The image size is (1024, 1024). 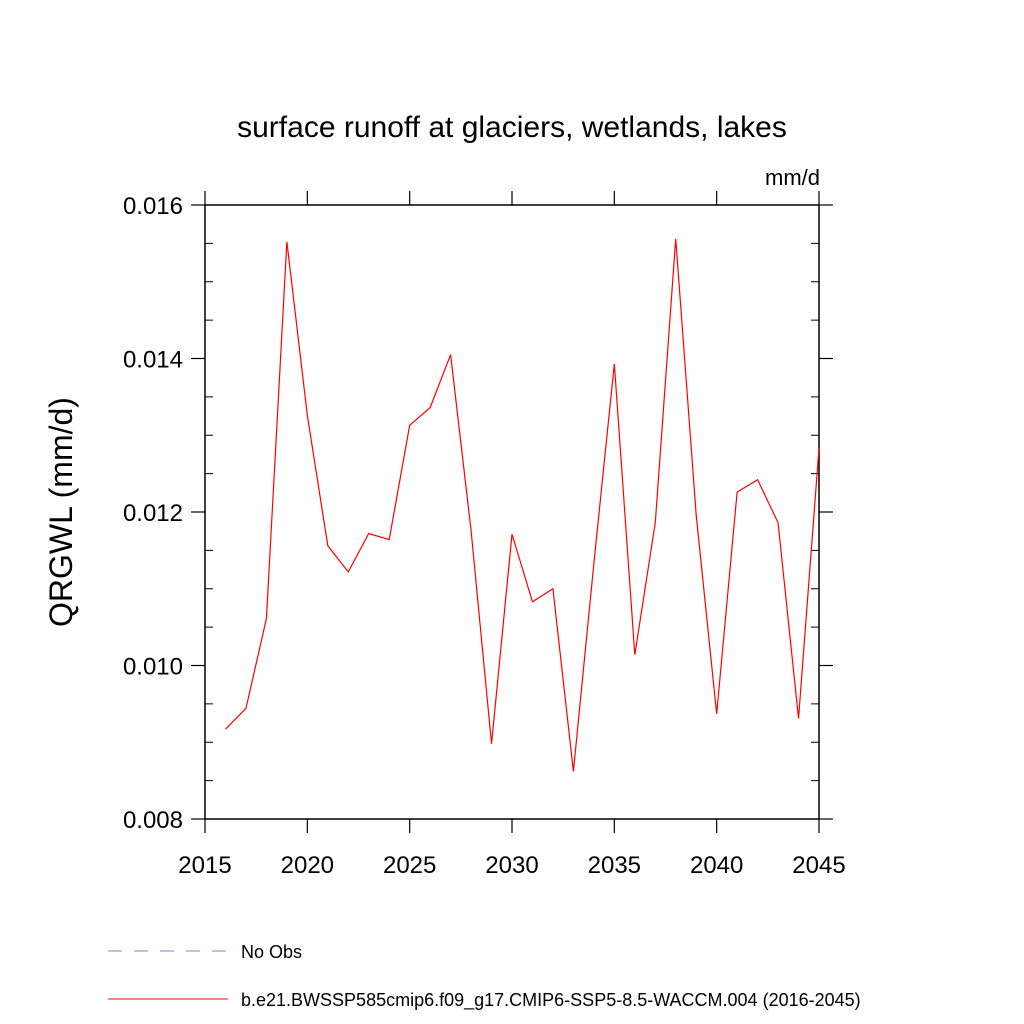 I want to click on y-axis-title: QRGWL (mm/d), so click(x=61, y=512).